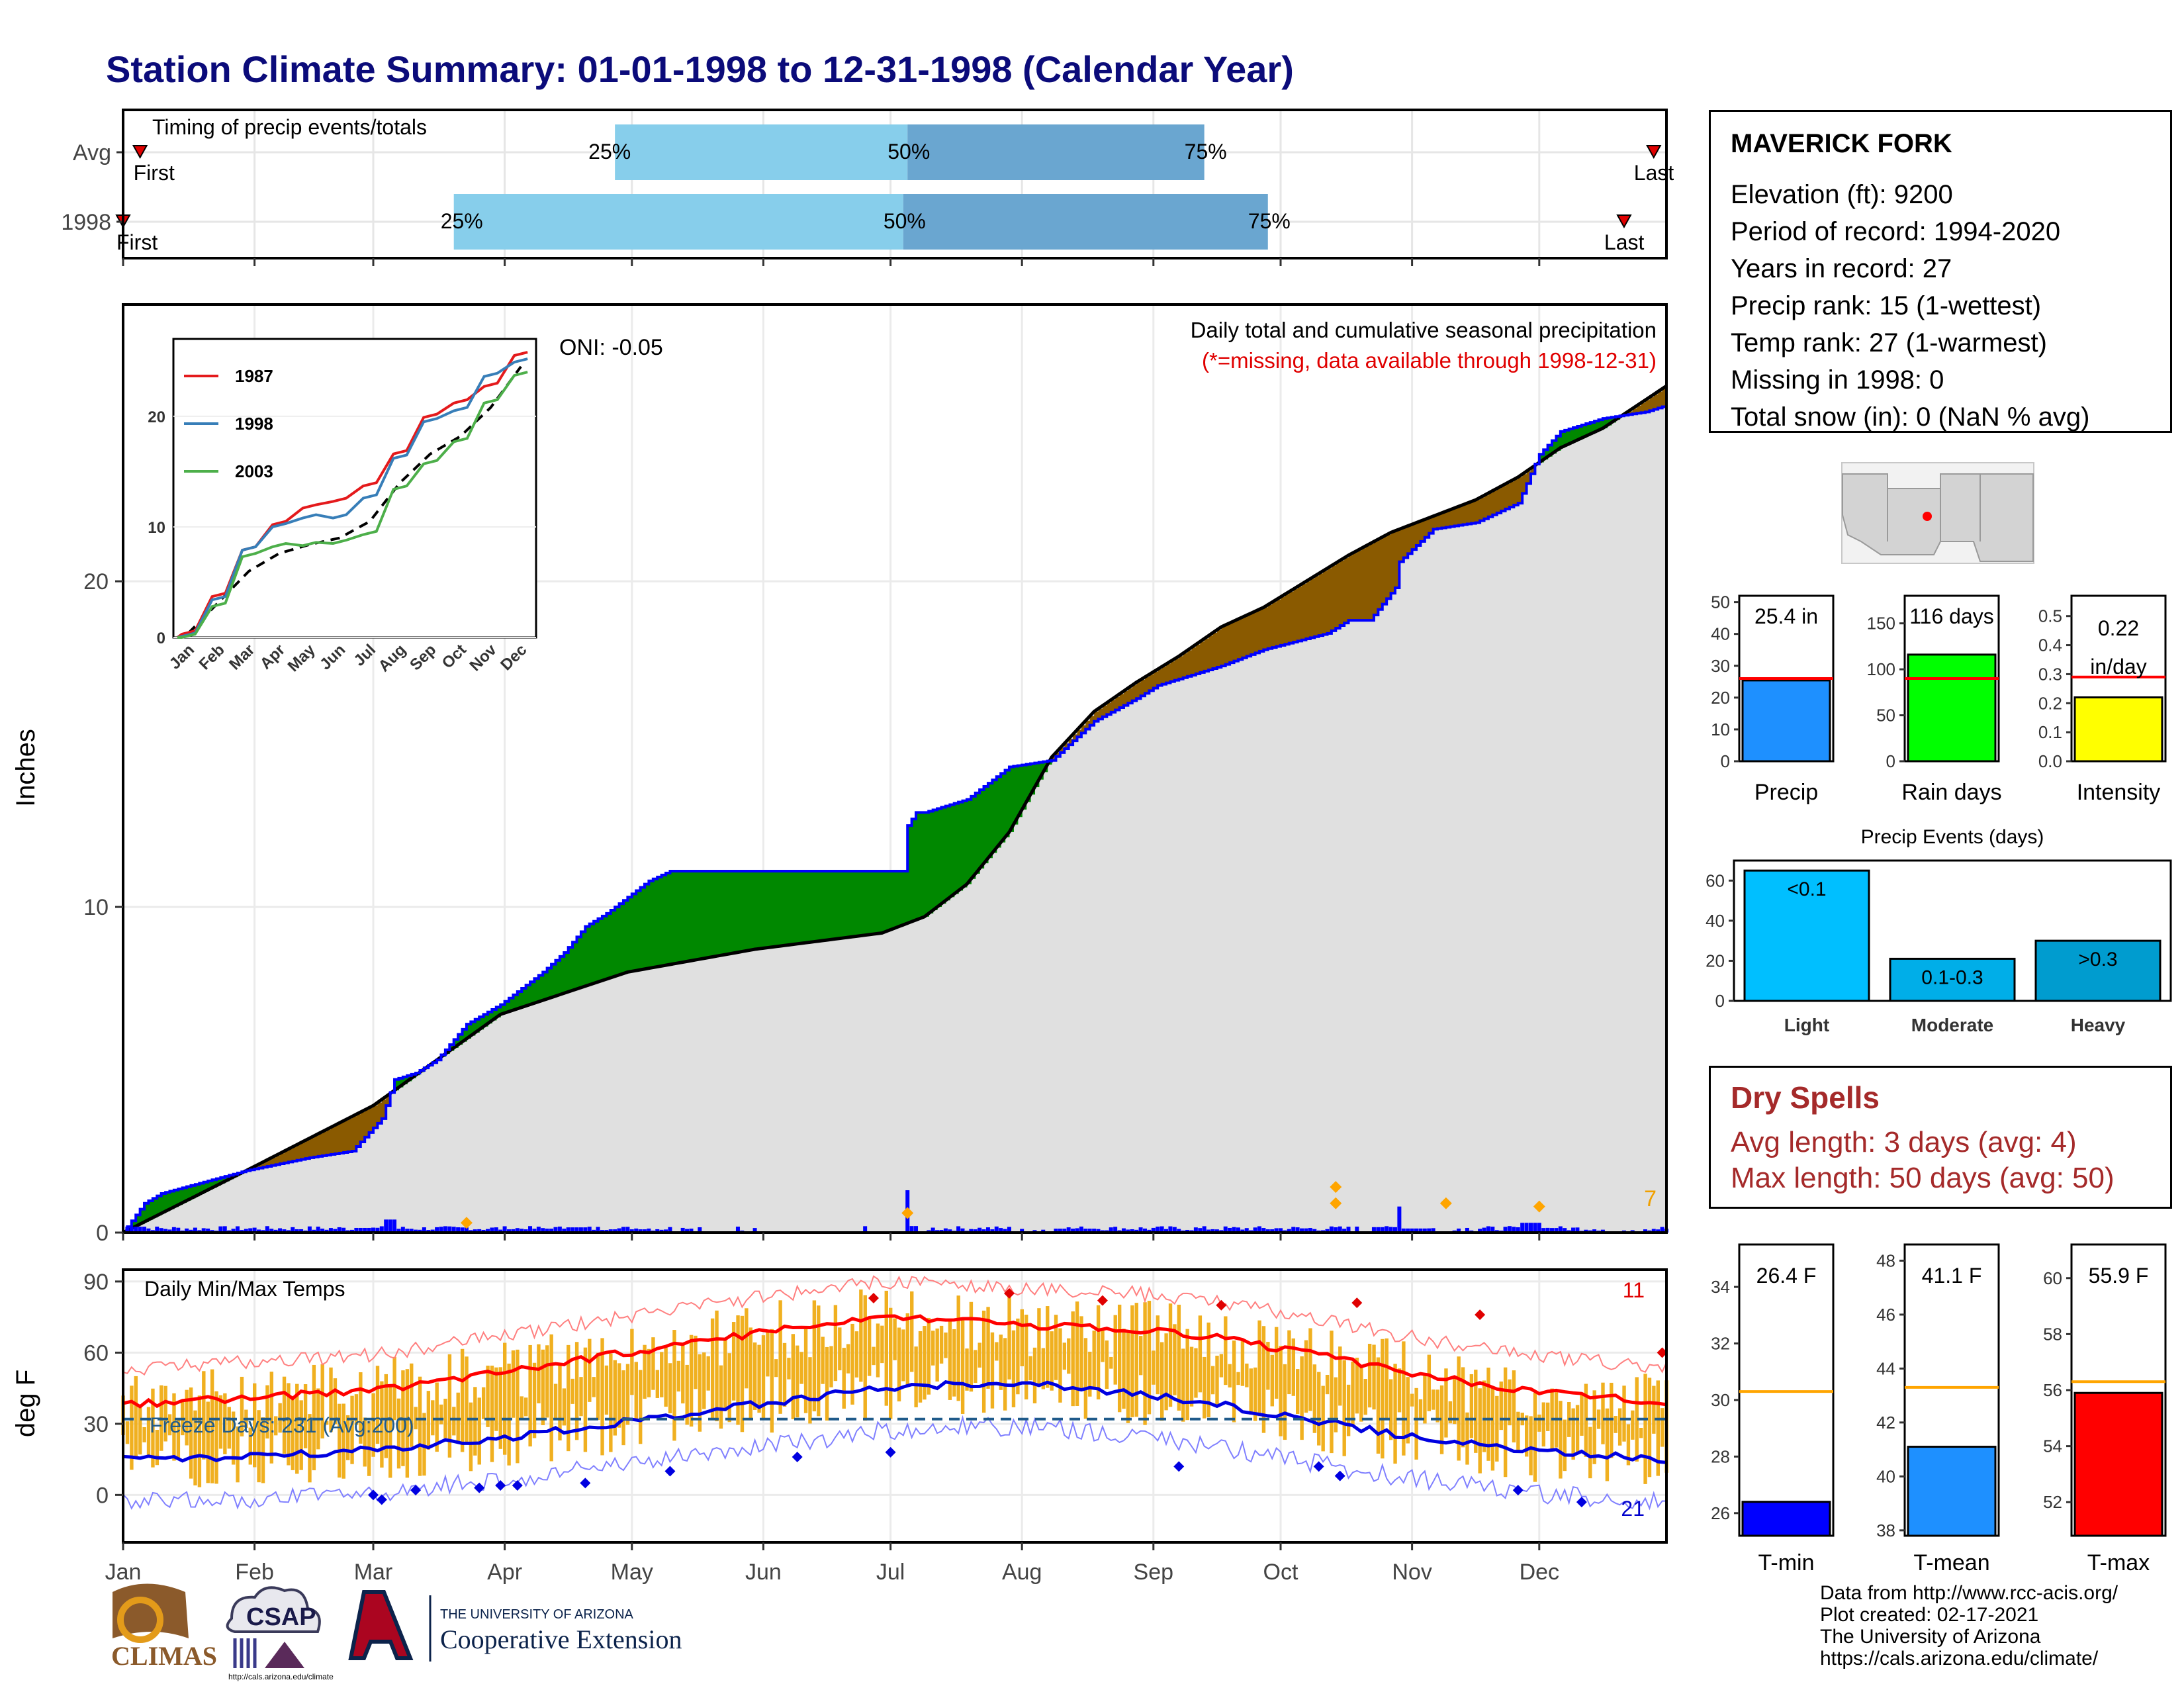  Describe the element at coordinates (1720, 1400) in the screenshot. I see `temp-tick-label: 30` at that location.